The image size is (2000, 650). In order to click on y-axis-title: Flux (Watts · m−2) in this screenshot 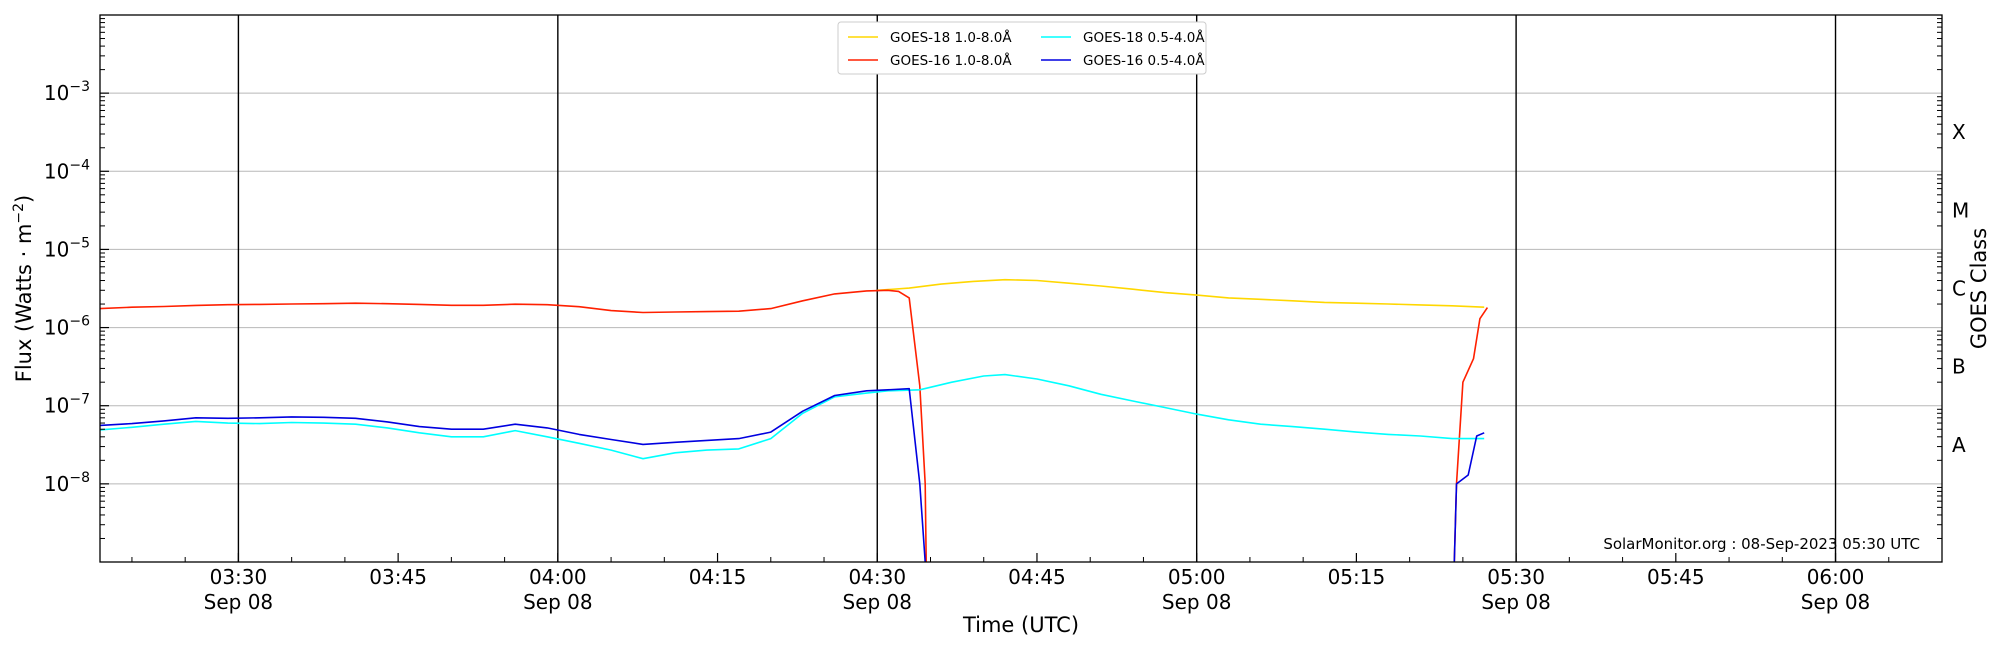, I will do `click(23, 289)`.